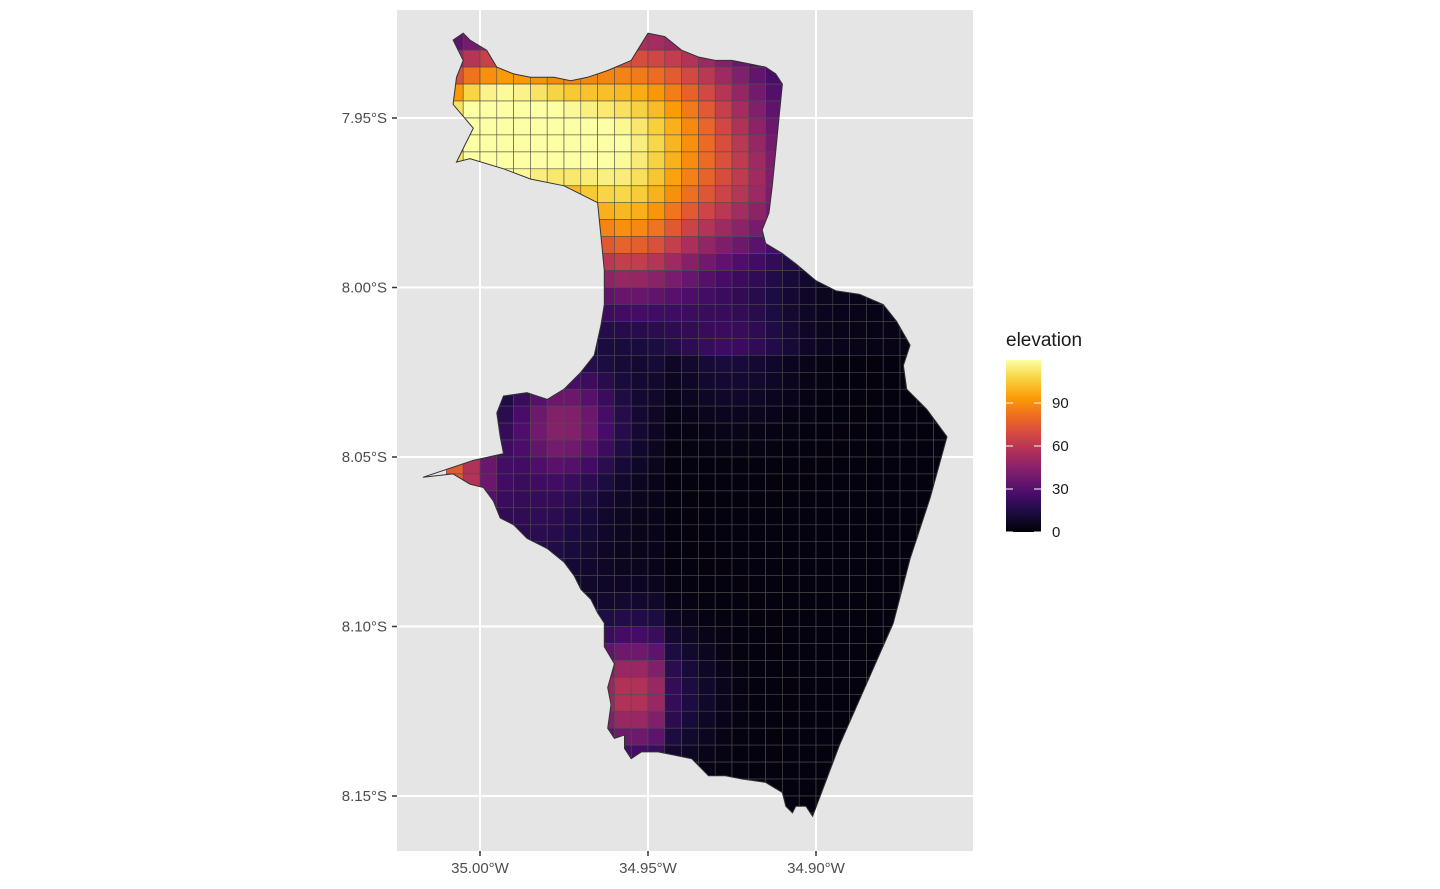 The image size is (1440, 889). I want to click on y-axis: 7.95°S8.00°S8.05°S8.10°S8.15°S, so click(369, 457).